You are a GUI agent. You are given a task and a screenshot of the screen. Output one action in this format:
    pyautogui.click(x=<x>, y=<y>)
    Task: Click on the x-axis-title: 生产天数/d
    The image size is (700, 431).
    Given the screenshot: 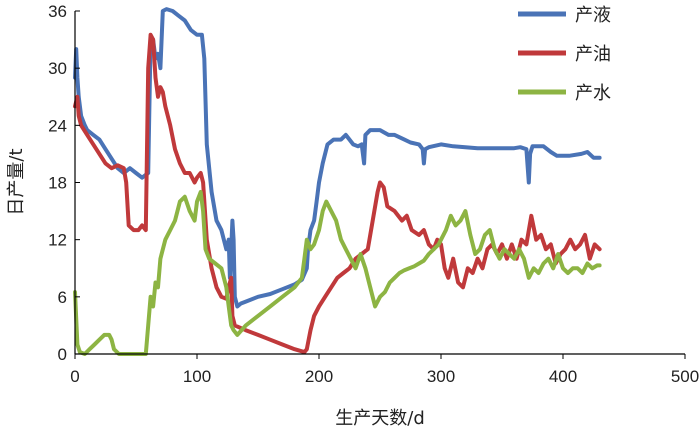 What is the action you would take?
    pyautogui.click(x=380, y=418)
    